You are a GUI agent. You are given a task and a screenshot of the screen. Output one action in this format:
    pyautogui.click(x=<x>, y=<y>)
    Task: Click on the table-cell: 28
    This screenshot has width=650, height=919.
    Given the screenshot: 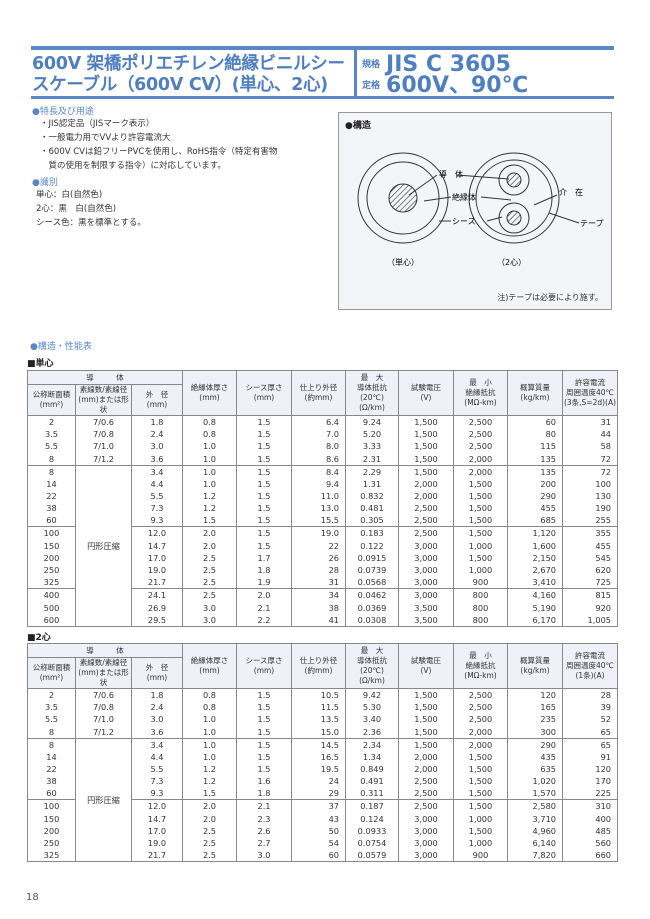 What is the action you would take?
    pyautogui.click(x=318, y=570)
    